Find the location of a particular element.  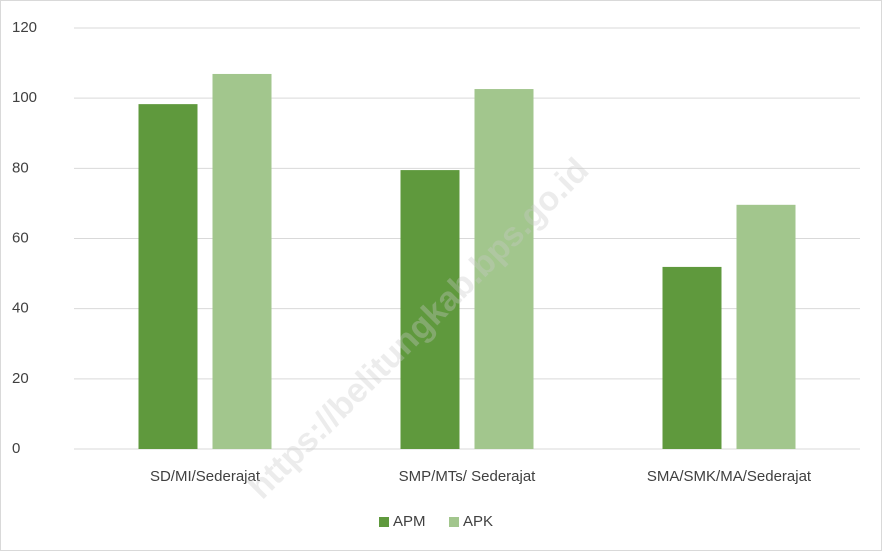

y-tick-label: 20 is located at coordinates (20, 378).